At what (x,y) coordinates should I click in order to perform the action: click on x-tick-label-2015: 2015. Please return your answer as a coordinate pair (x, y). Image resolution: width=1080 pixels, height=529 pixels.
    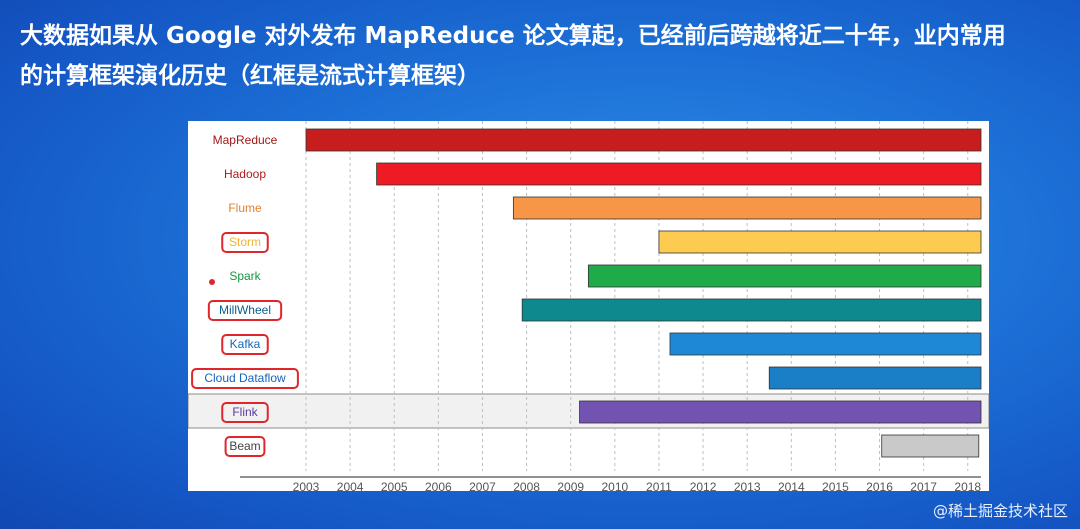
    Looking at the image, I should click on (835, 485).